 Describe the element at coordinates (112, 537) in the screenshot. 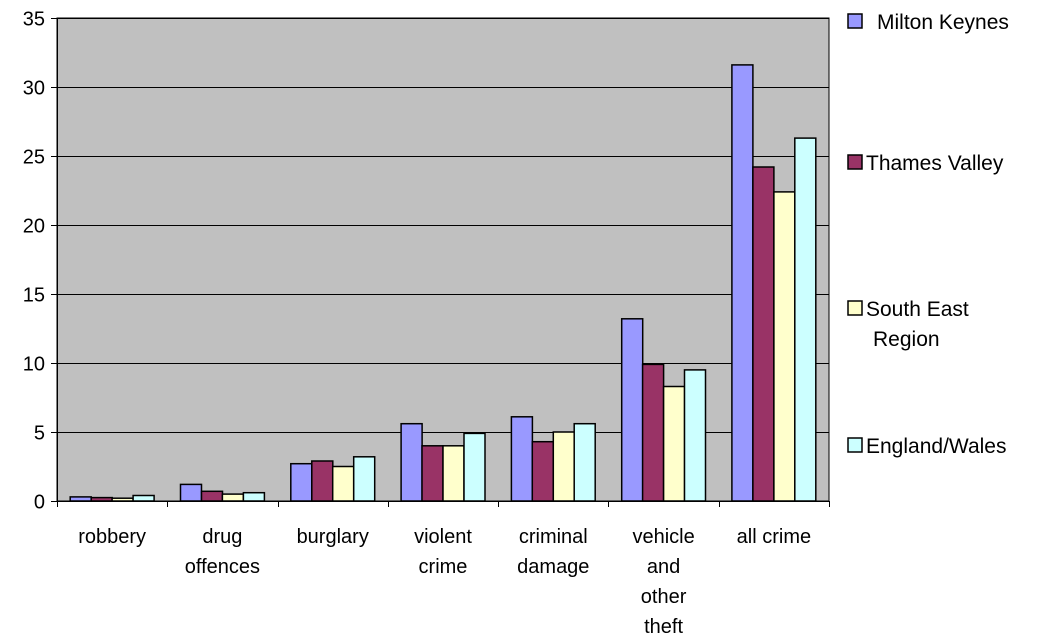

I see `x-category-label: robbery` at that location.